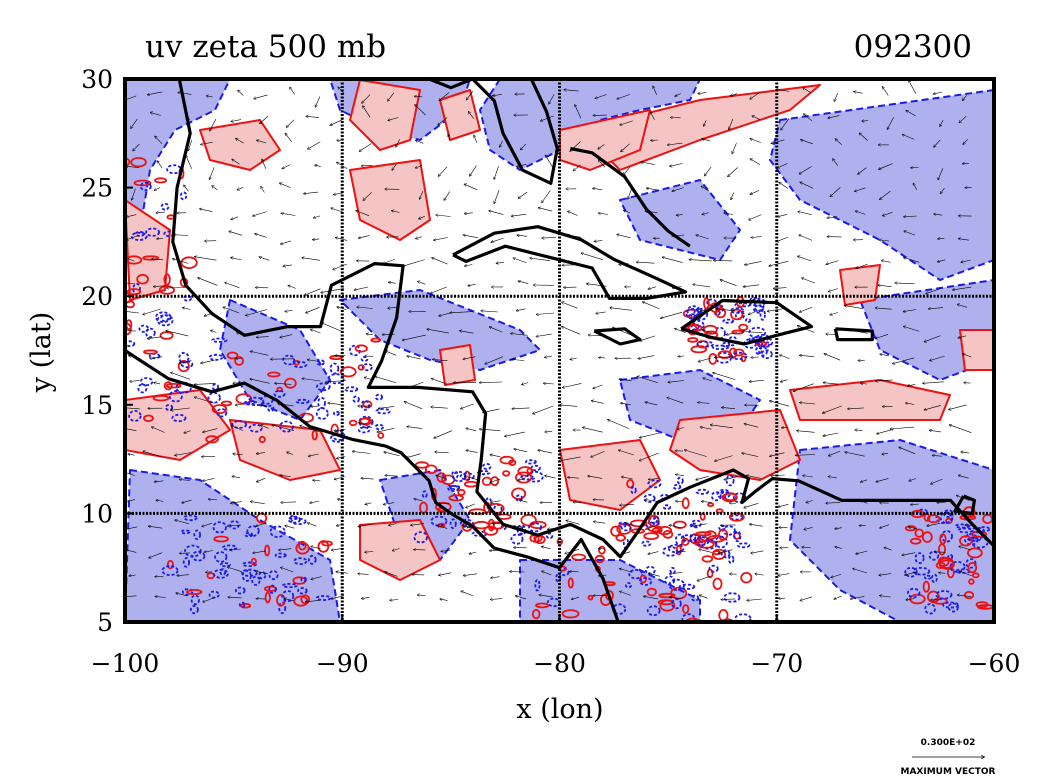 The width and height of the screenshot is (1056, 783). Describe the element at coordinates (947, 772) in the screenshot. I see `max-vector-caption: MAXIMUM VECTOR` at that location.